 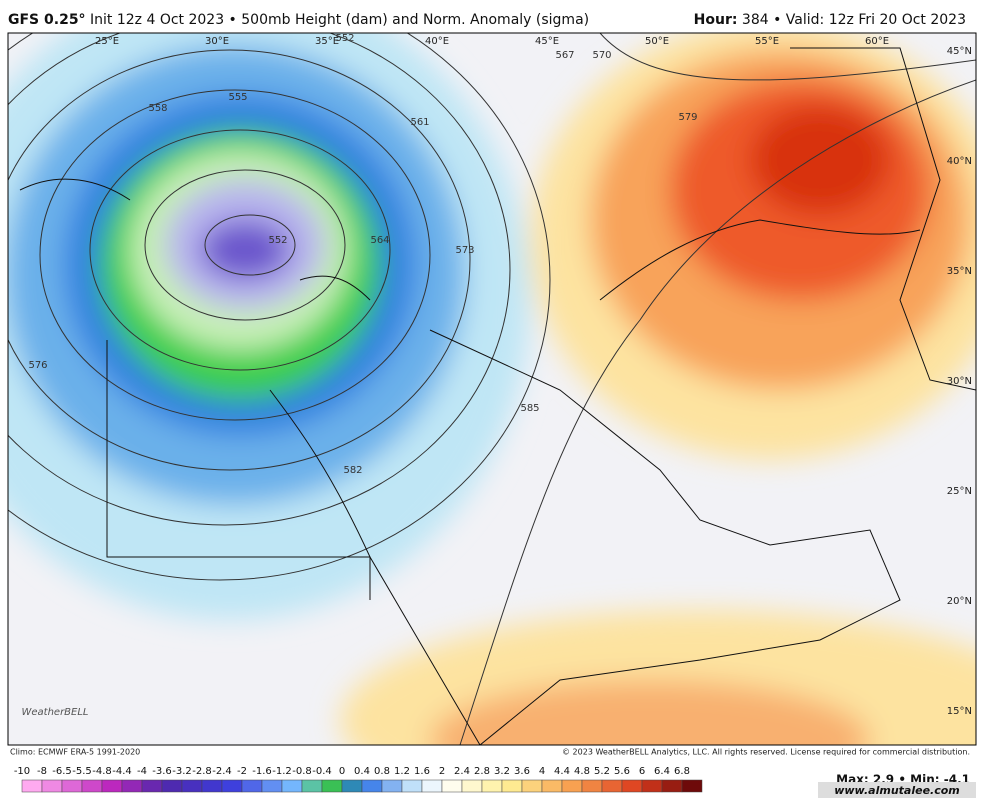 What do you see at coordinates (787, 57) in the screenshot?
I see `contour` at bounding box center [787, 57].